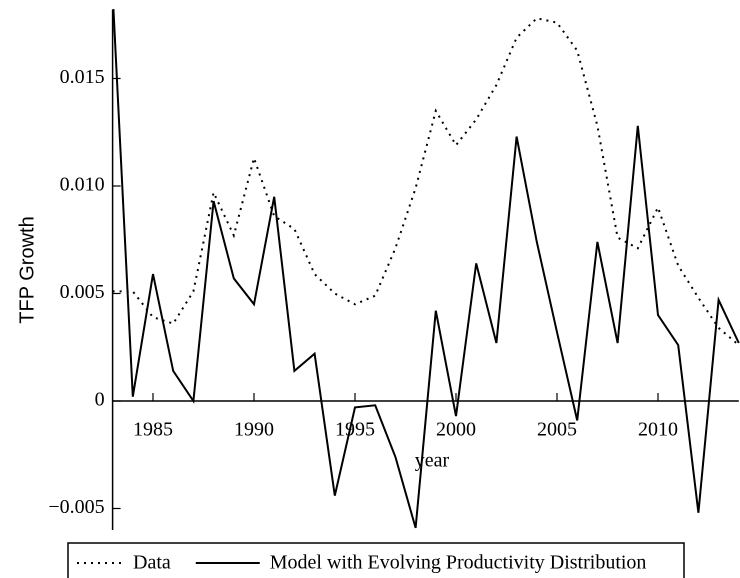 This screenshot has height=578, width=740. What do you see at coordinates (254, 430) in the screenshot?
I see `x-tick-label: 1990` at bounding box center [254, 430].